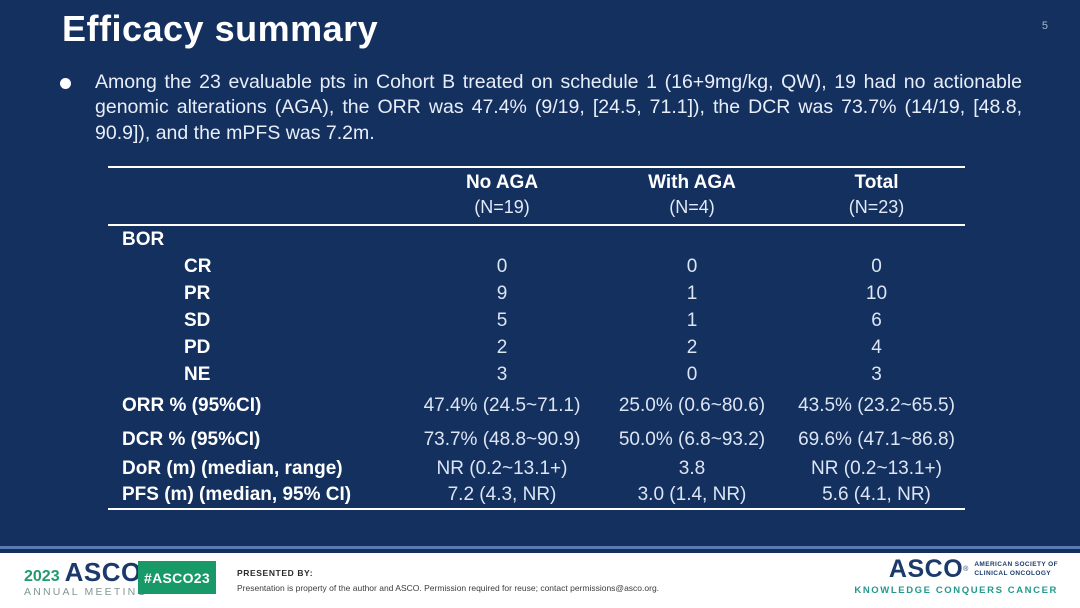 This screenshot has height=608, width=1080. I want to click on table-row: PR 9 1 10, so click(536, 293).